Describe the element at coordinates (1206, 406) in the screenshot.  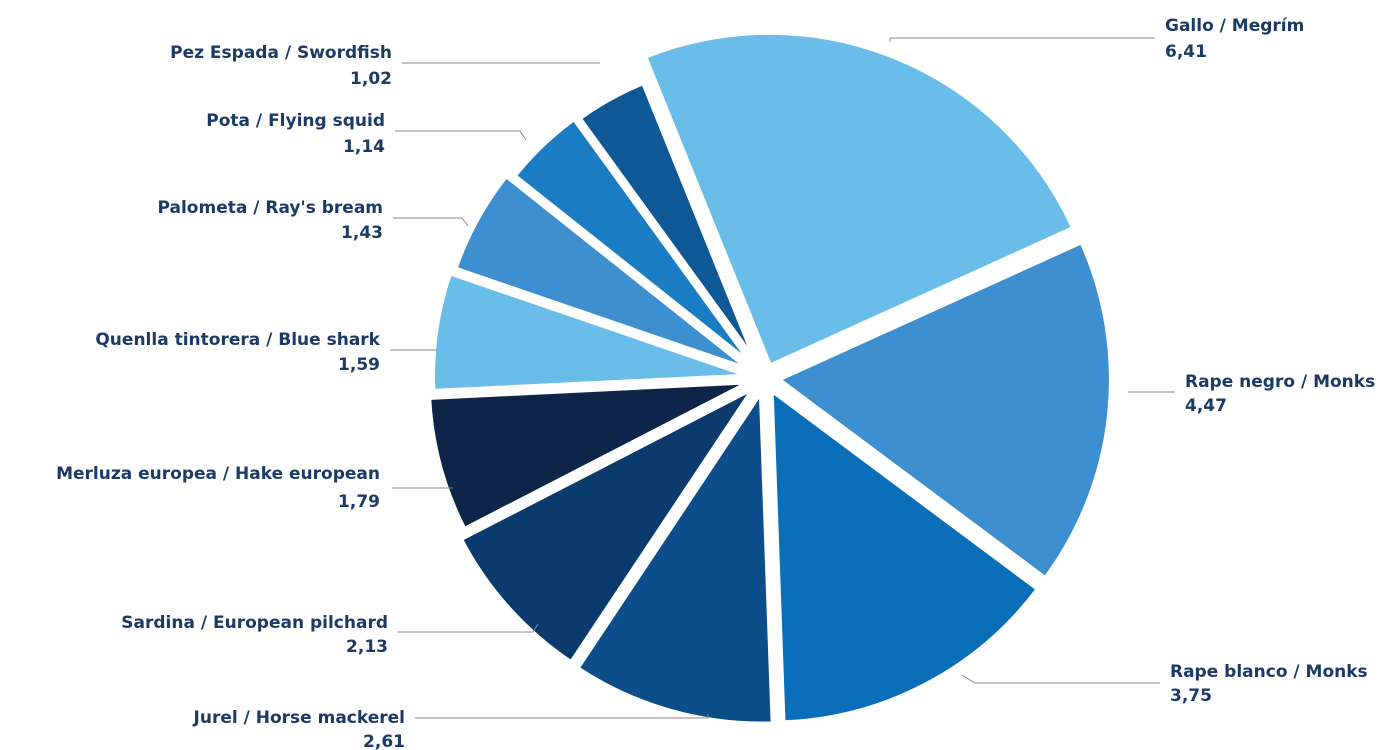
I see `slice-value: 4,47` at that location.